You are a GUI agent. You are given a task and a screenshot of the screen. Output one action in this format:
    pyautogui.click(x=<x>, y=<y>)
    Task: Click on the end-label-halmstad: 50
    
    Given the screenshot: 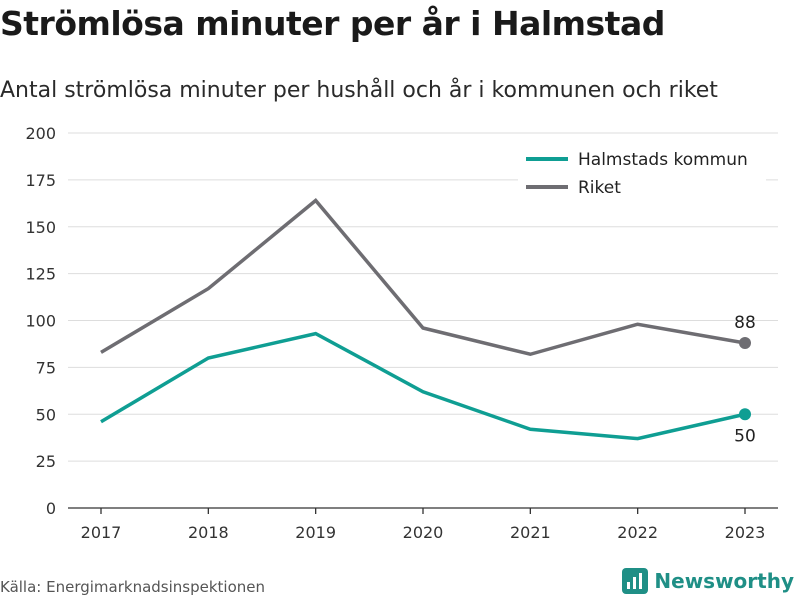 What is the action you would take?
    pyautogui.click(x=745, y=436)
    